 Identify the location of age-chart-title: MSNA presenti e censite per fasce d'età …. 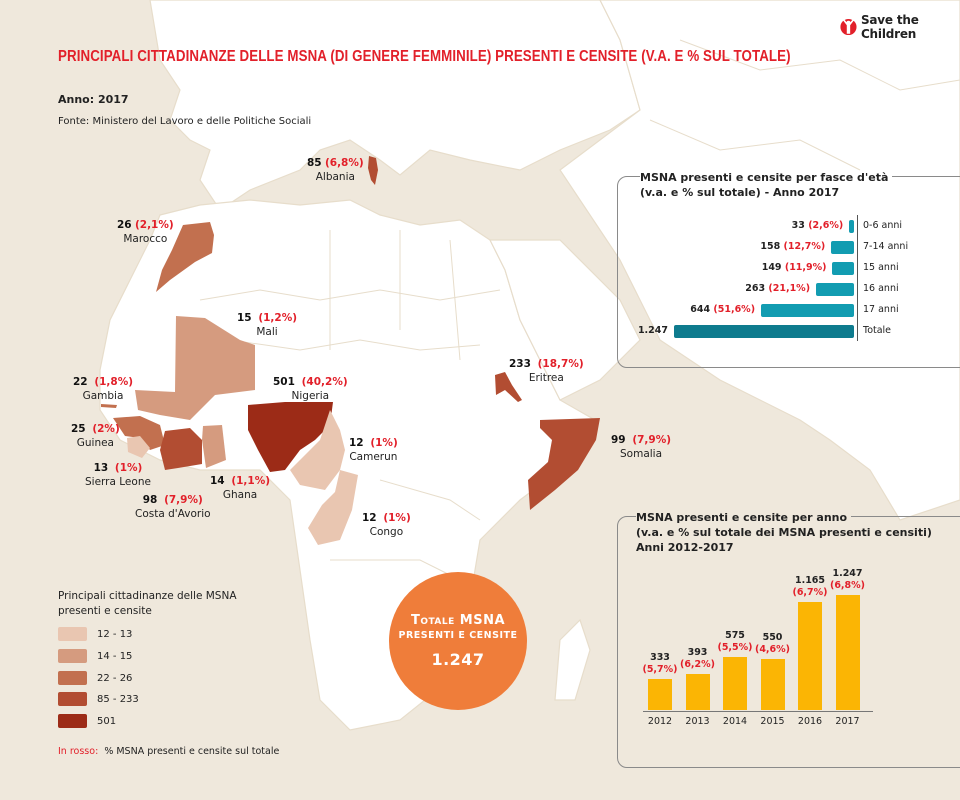
(766, 185).